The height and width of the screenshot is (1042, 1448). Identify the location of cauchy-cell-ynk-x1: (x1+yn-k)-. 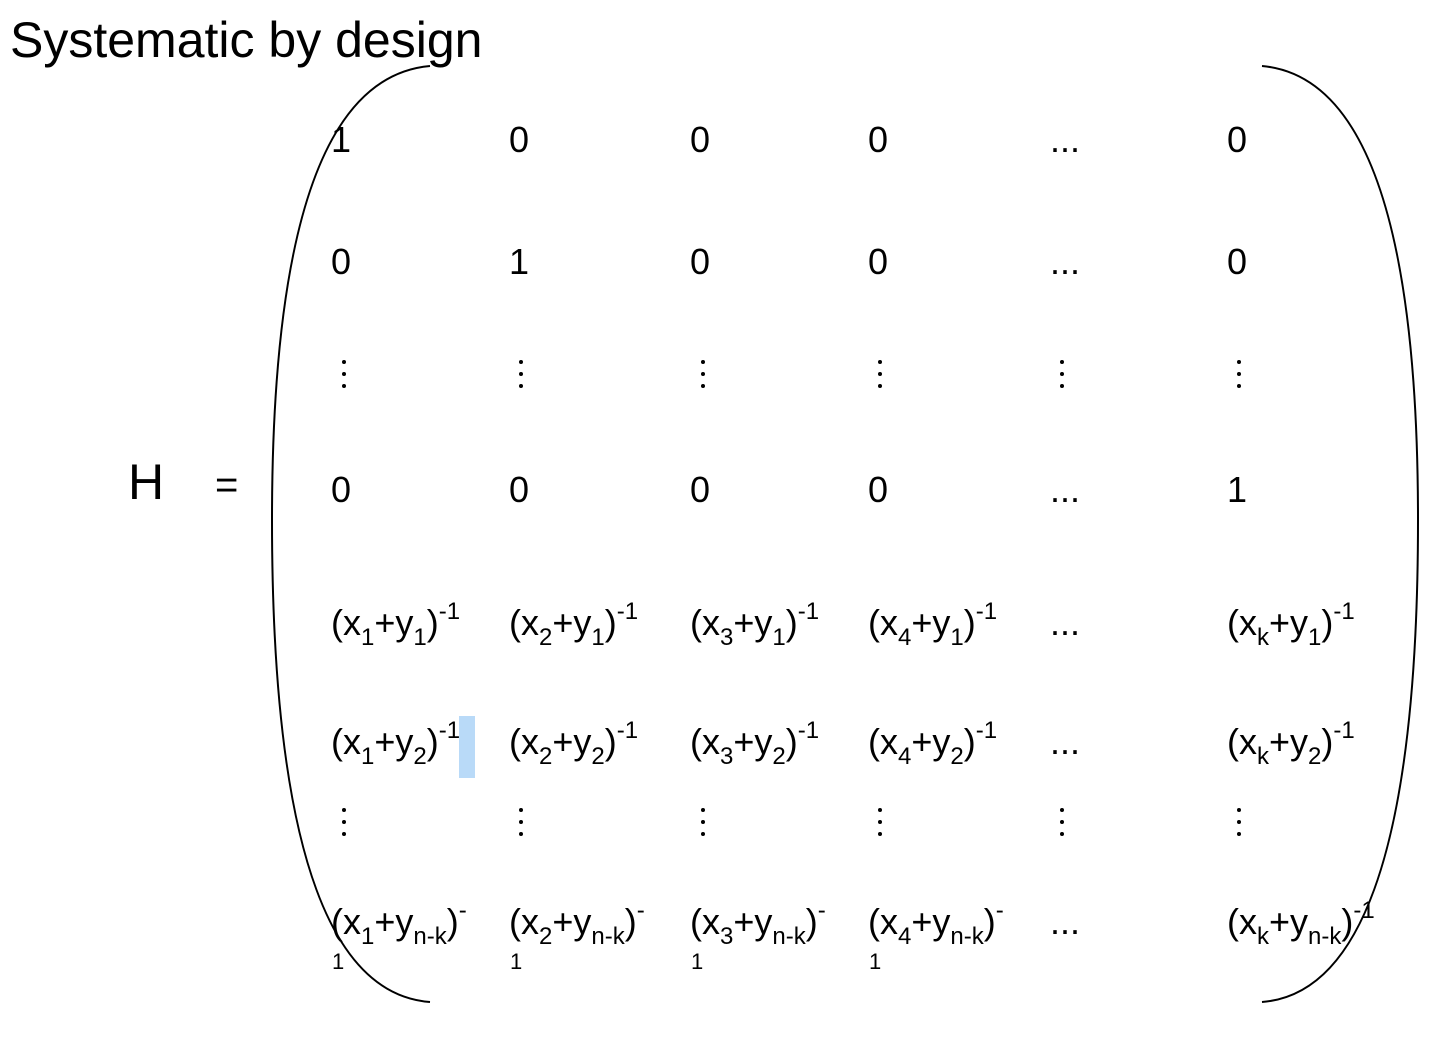
(399, 923).